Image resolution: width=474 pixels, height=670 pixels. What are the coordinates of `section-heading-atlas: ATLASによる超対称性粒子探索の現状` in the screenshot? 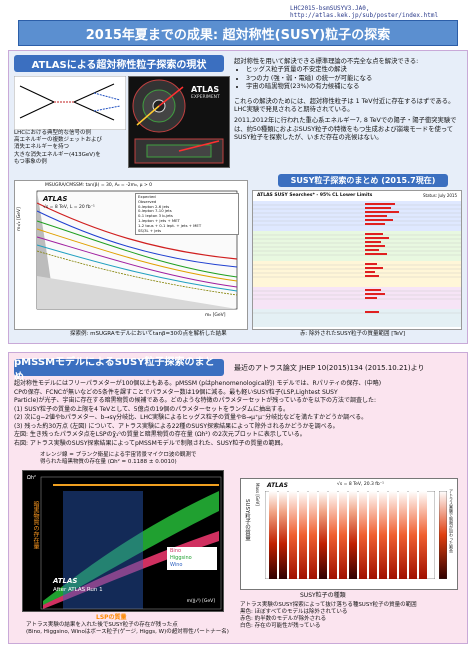 It's located at (119, 63).